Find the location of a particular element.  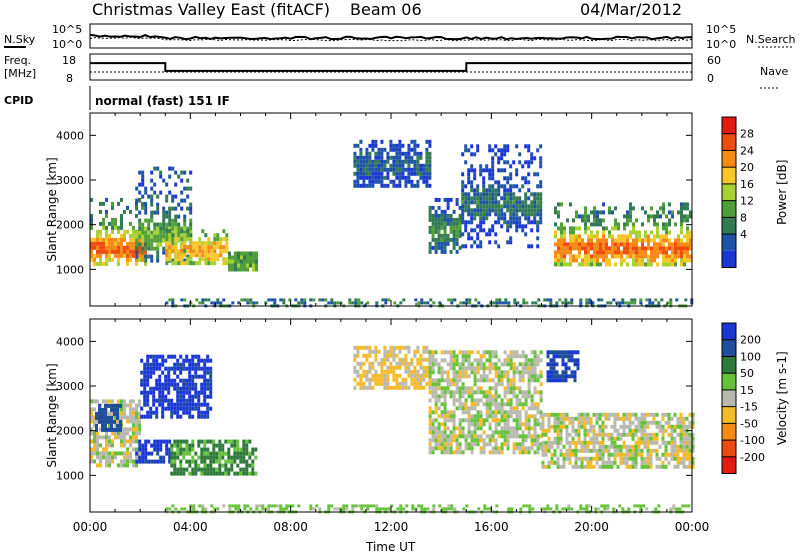

colorbar-tick-label: 24 is located at coordinates (747, 150).